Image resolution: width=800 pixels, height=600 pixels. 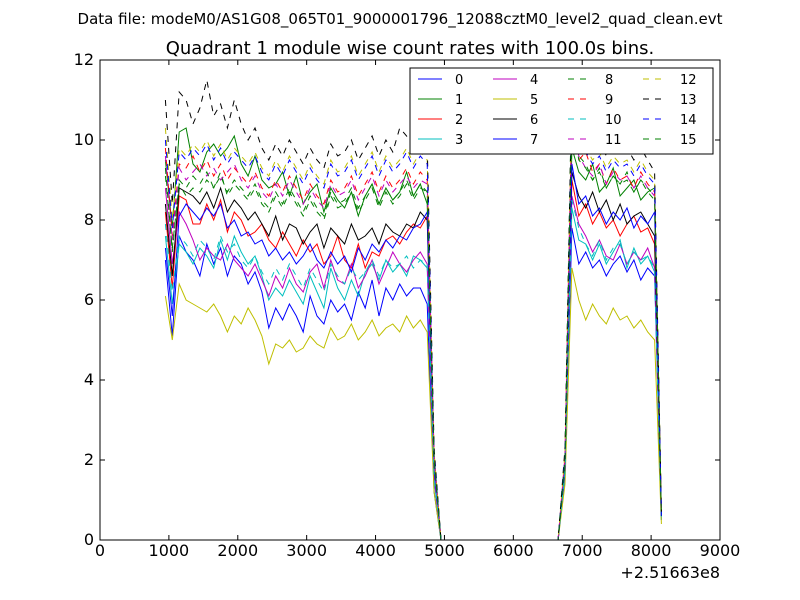 What do you see at coordinates (513, 550) in the screenshot?
I see `x-tick-label: 6000` at bounding box center [513, 550].